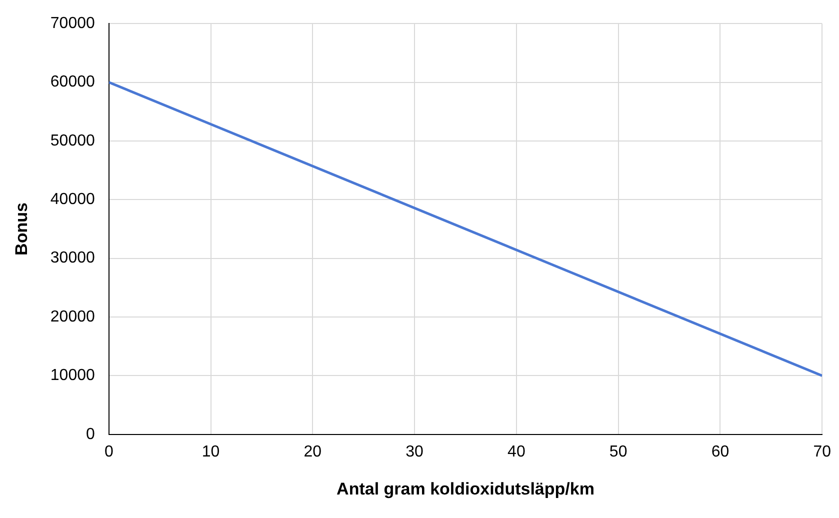  Describe the element at coordinates (822, 451) in the screenshot. I see `x-tick-label: 70` at that location.